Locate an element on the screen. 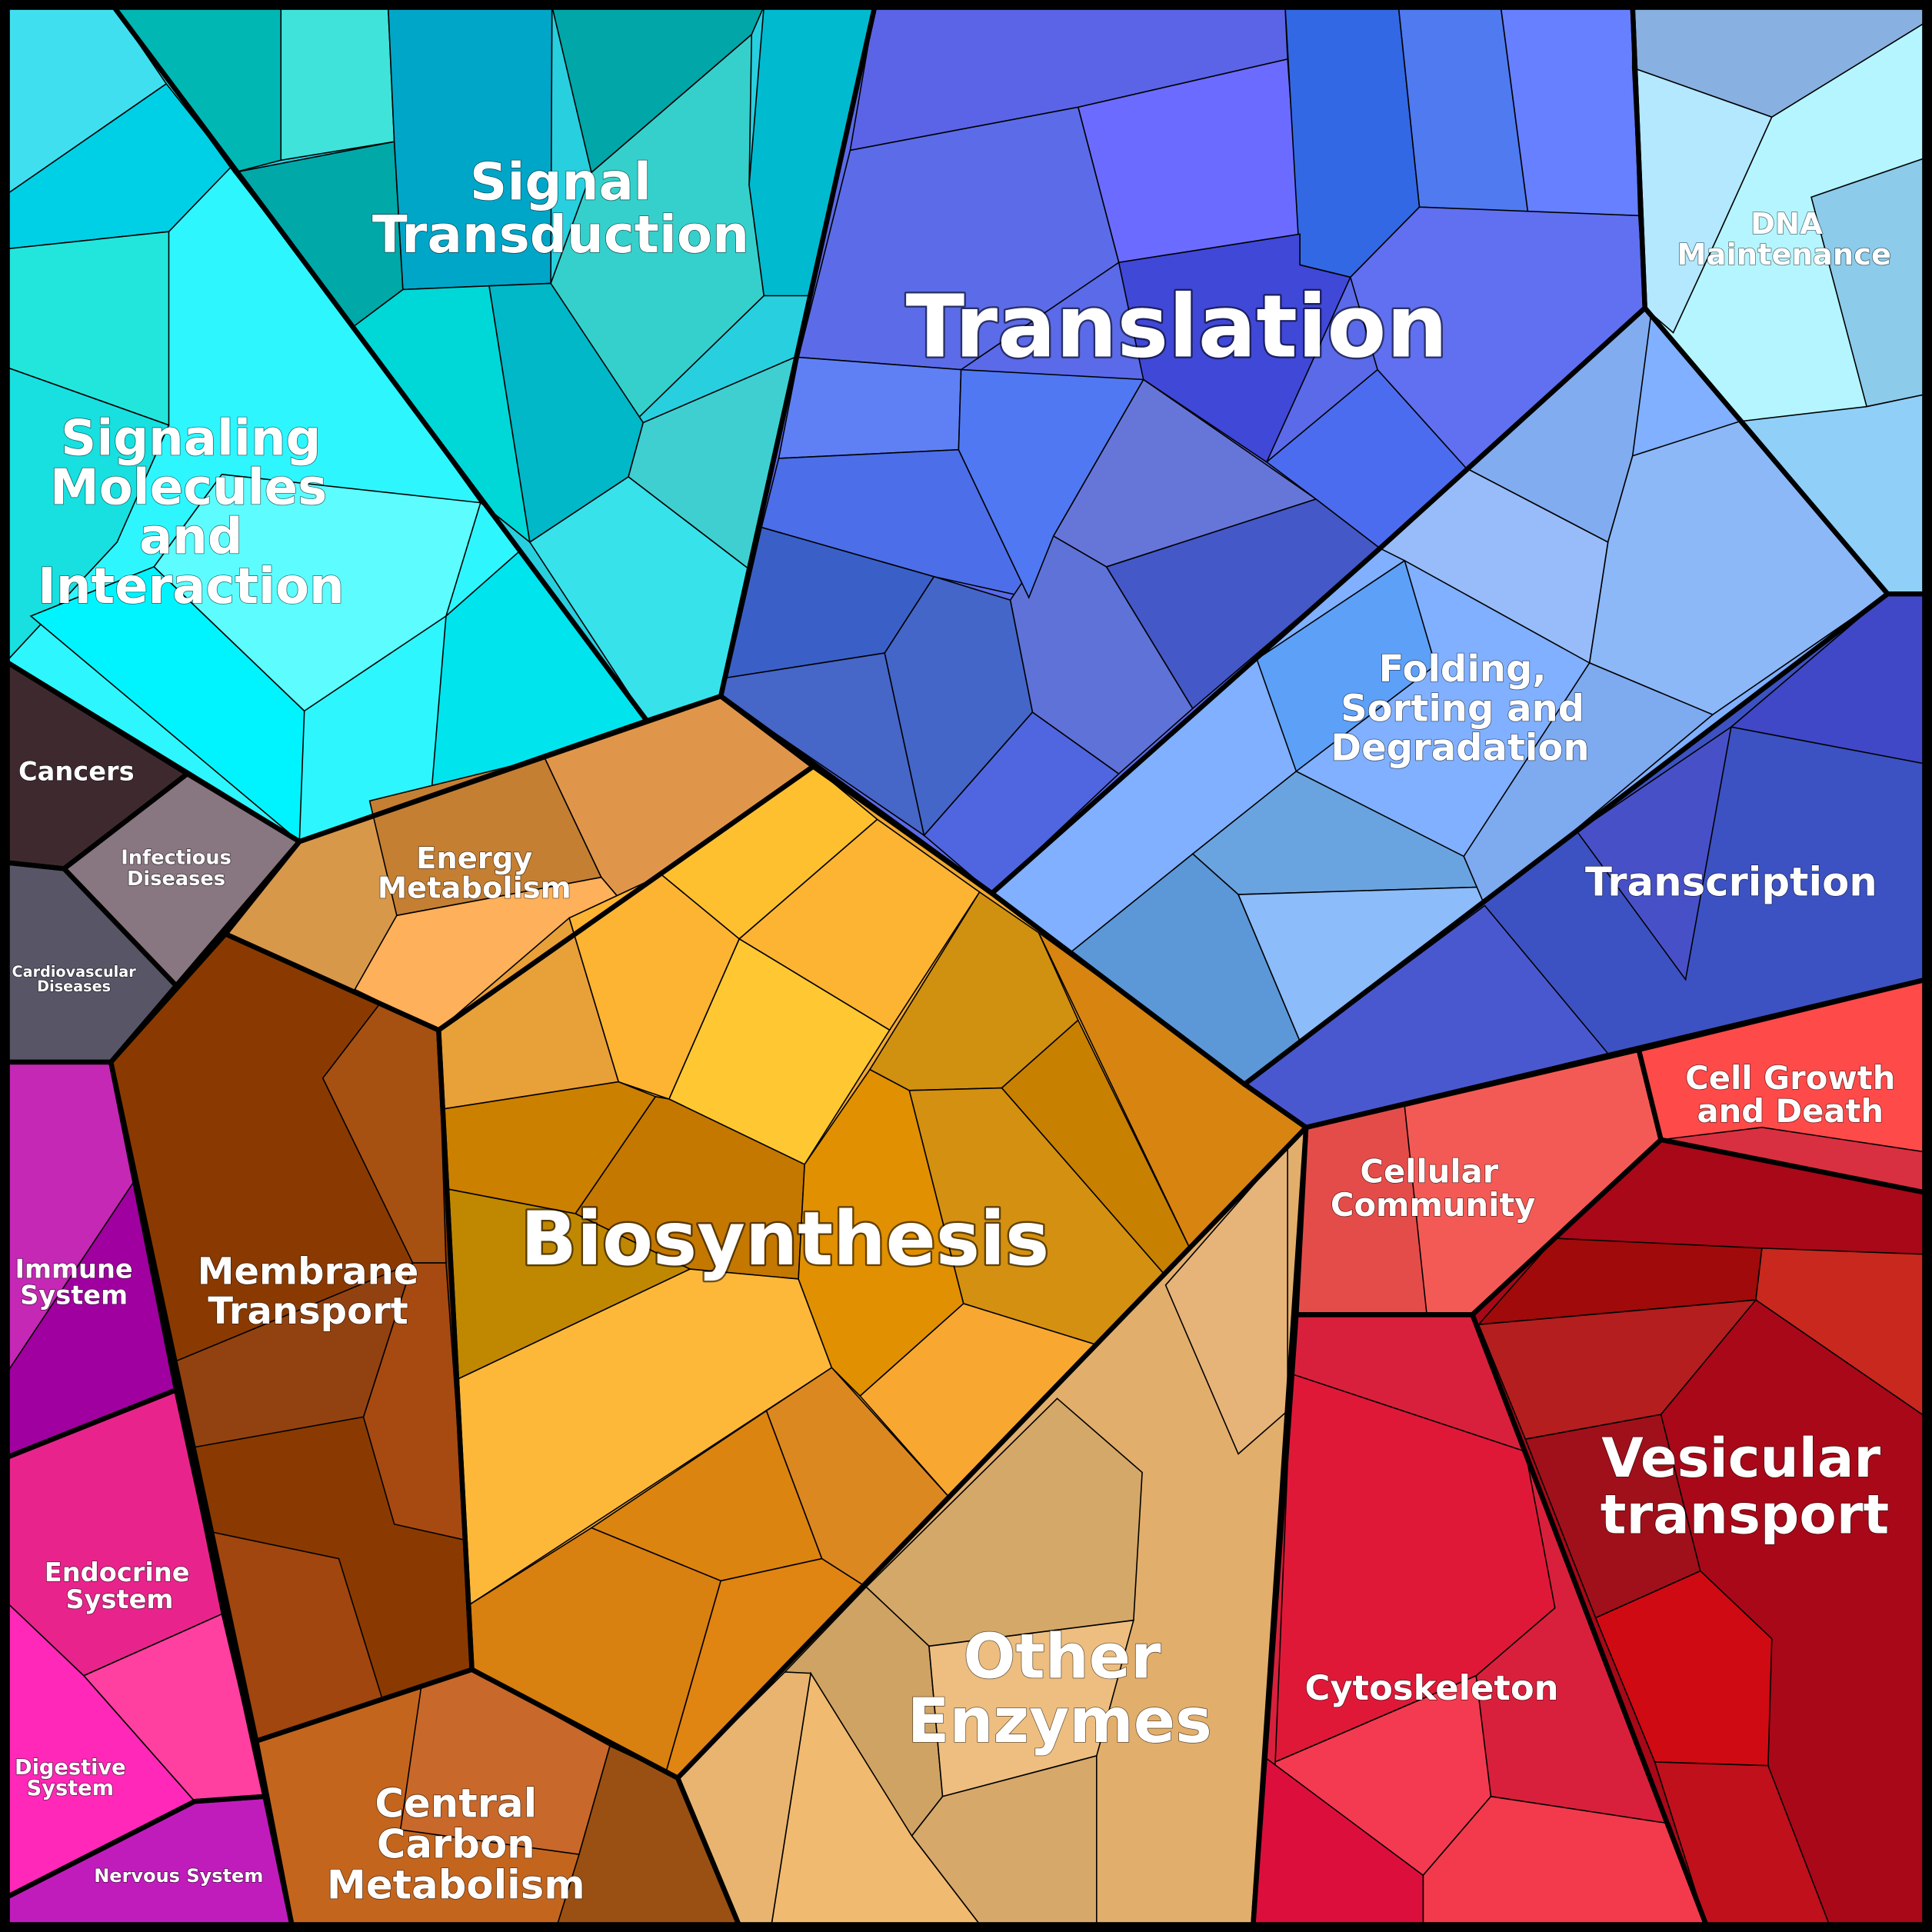 The height and width of the screenshot is (1932, 1932). label-line: Carbon is located at coordinates (456, 1844).